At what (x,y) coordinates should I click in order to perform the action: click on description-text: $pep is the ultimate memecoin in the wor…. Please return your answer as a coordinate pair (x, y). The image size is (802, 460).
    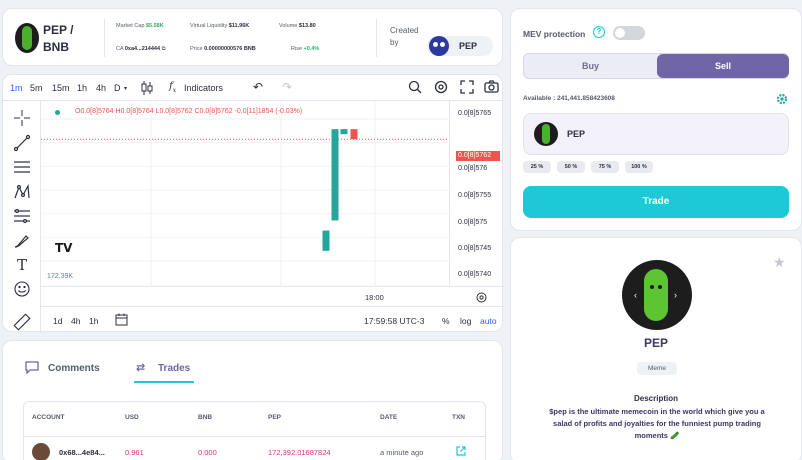
    Looking at the image, I should click on (657, 423).